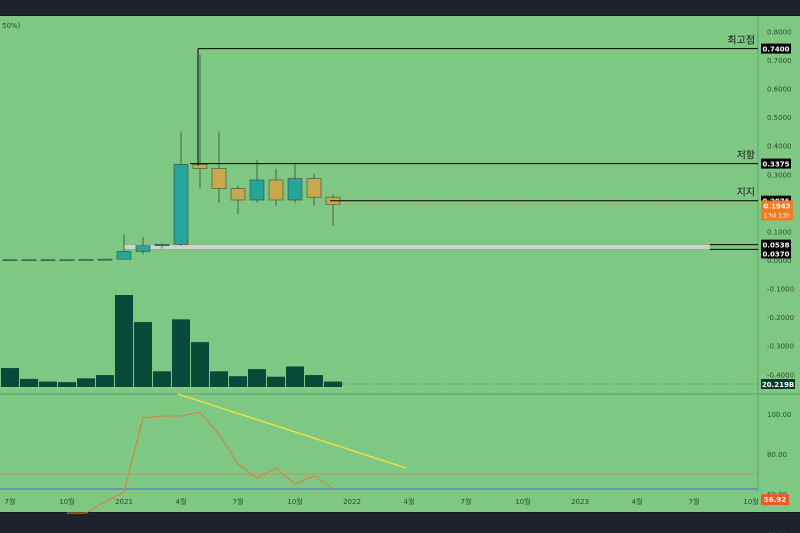 The width and height of the screenshot is (800, 533). I want to click on annotation-tag: 0.7400, so click(775, 50).